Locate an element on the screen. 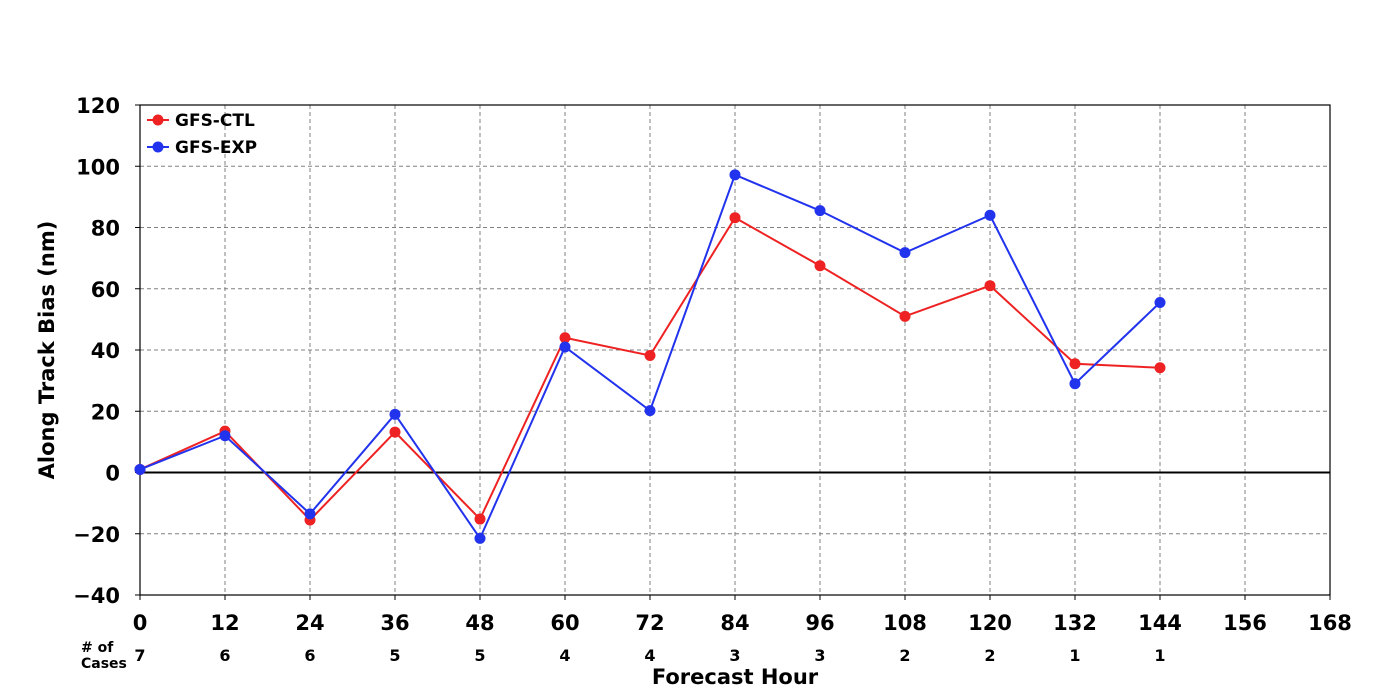 The height and width of the screenshot is (700, 1400). x-tick-label: 0 is located at coordinates (140, 623).